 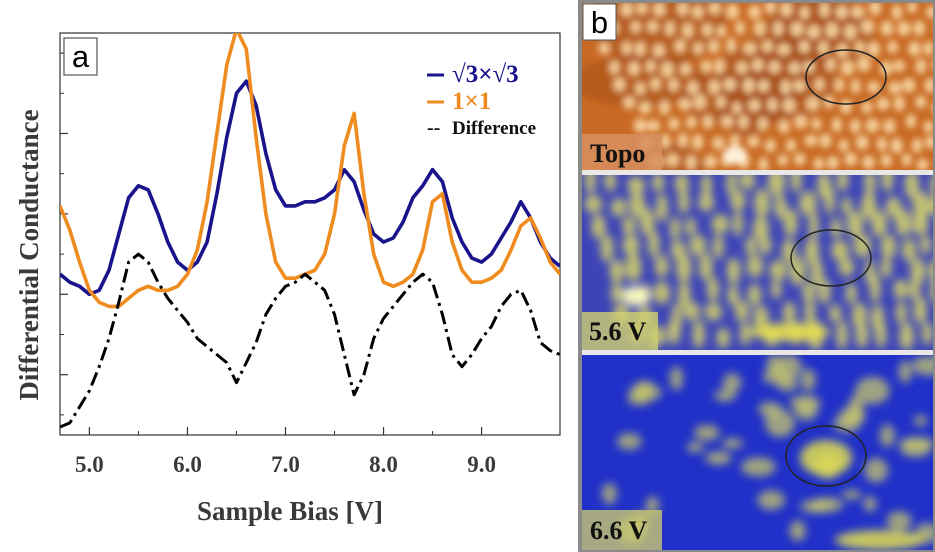 I want to click on map-5-6v-label-text: 5.6 V, so click(x=618, y=331).